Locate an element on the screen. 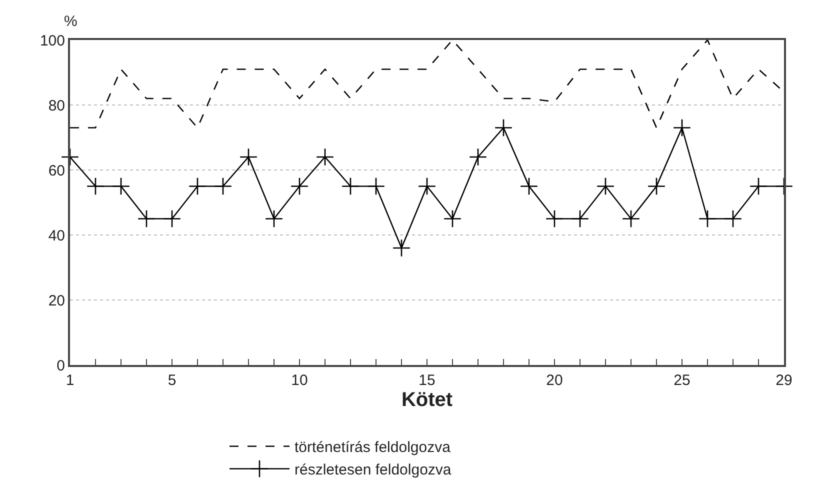 The image size is (814, 497). x-axis-title: Kötet is located at coordinates (427, 400).